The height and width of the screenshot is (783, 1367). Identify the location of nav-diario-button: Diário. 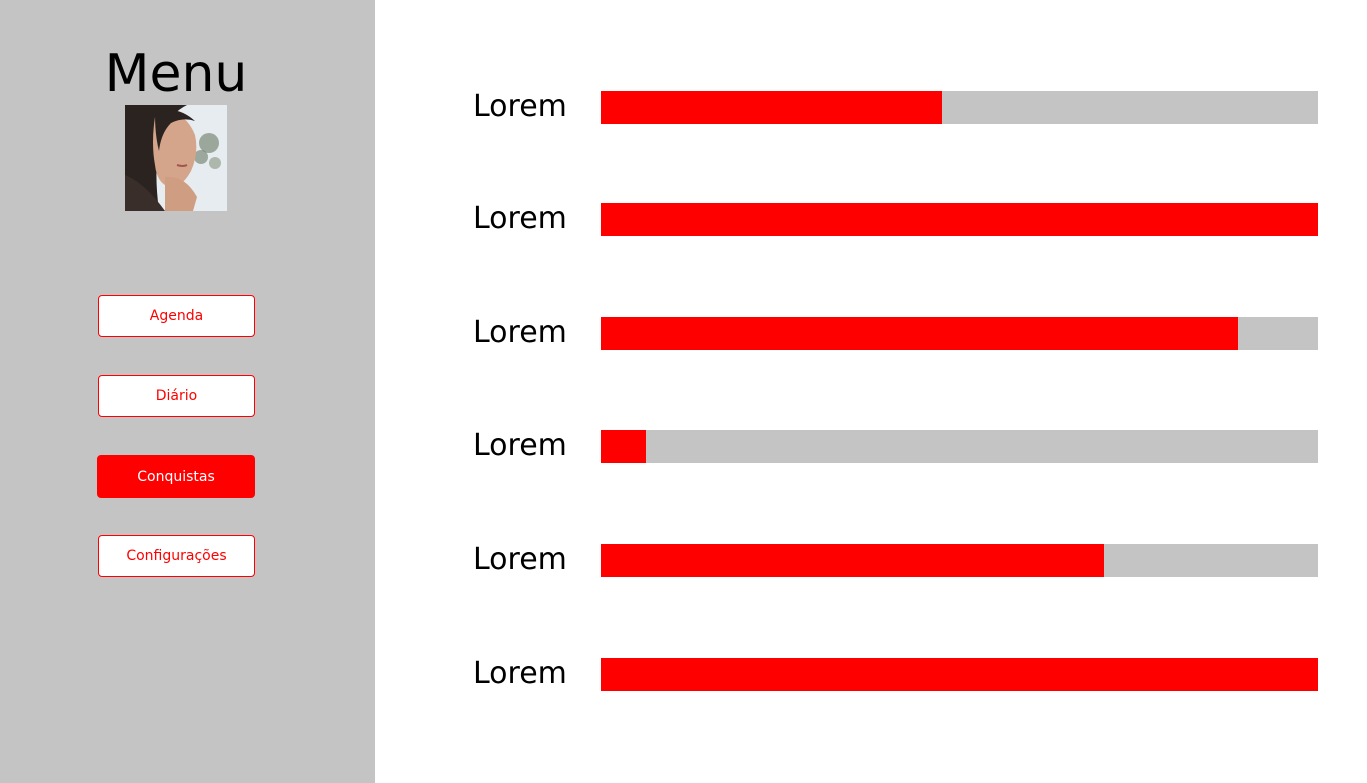
(176, 396).